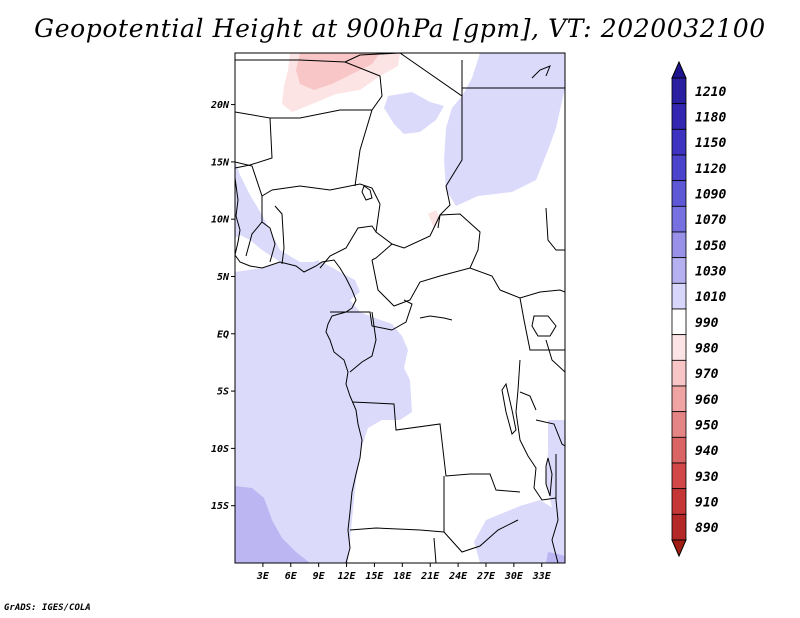 The height and width of the screenshot is (618, 800). Describe the element at coordinates (514, 576) in the screenshot. I see `lon-tick-label: 30E` at that location.